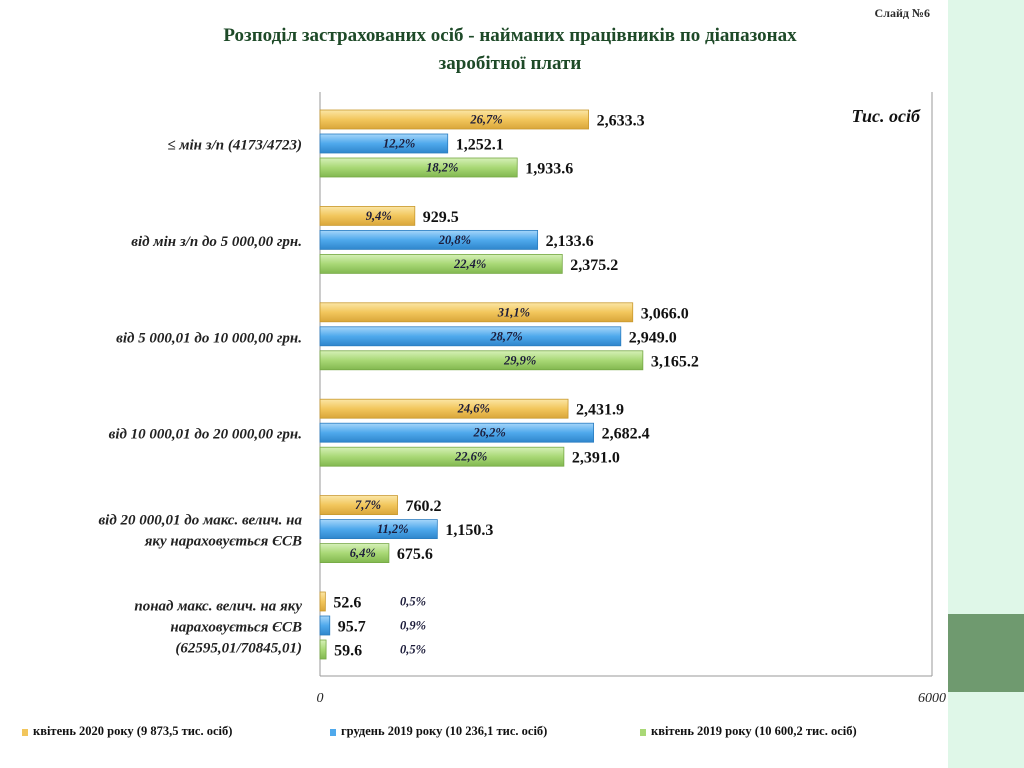 Image resolution: width=1024 pixels, height=768 pixels. I want to click on right-decor-block, so click(986, 653).